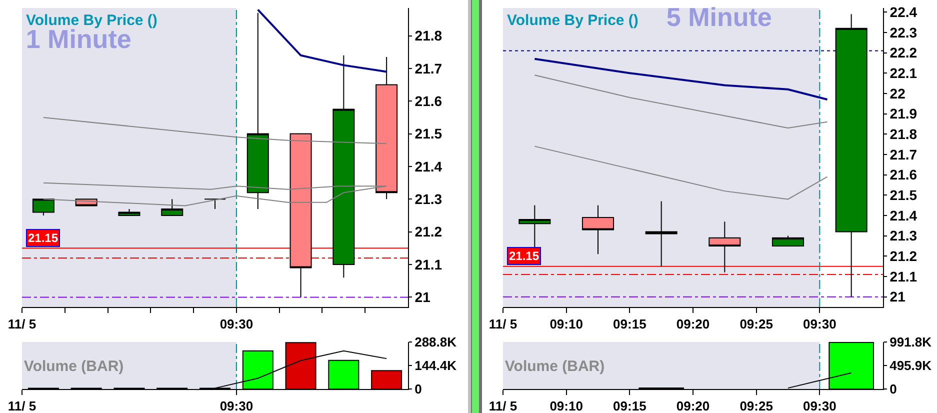 The image size is (937, 413). Describe the element at coordinates (436, 366) in the screenshot. I see `y-tick-label: 144.4K` at that location.